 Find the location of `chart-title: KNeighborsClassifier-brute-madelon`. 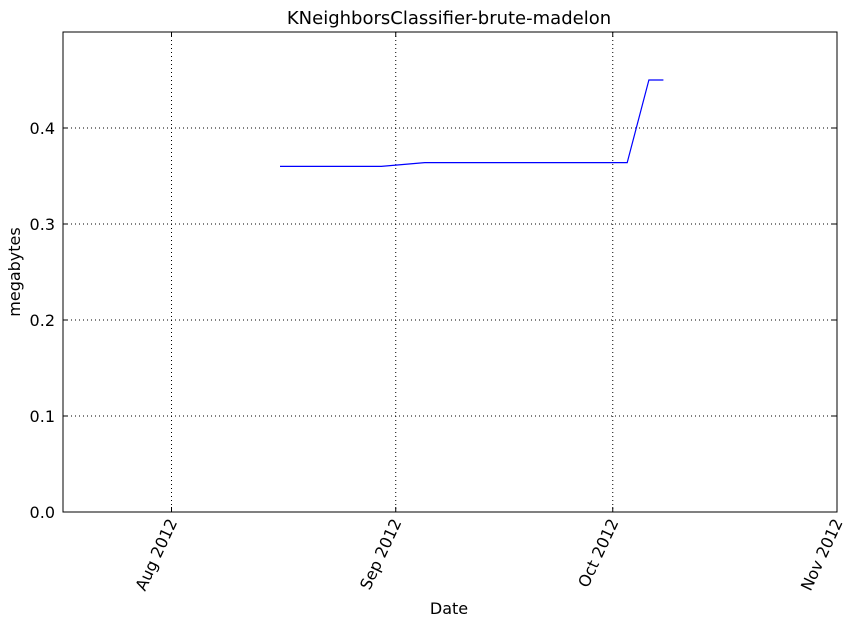

chart-title: KNeighborsClassifier-brute-madelon is located at coordinates (449, 18).